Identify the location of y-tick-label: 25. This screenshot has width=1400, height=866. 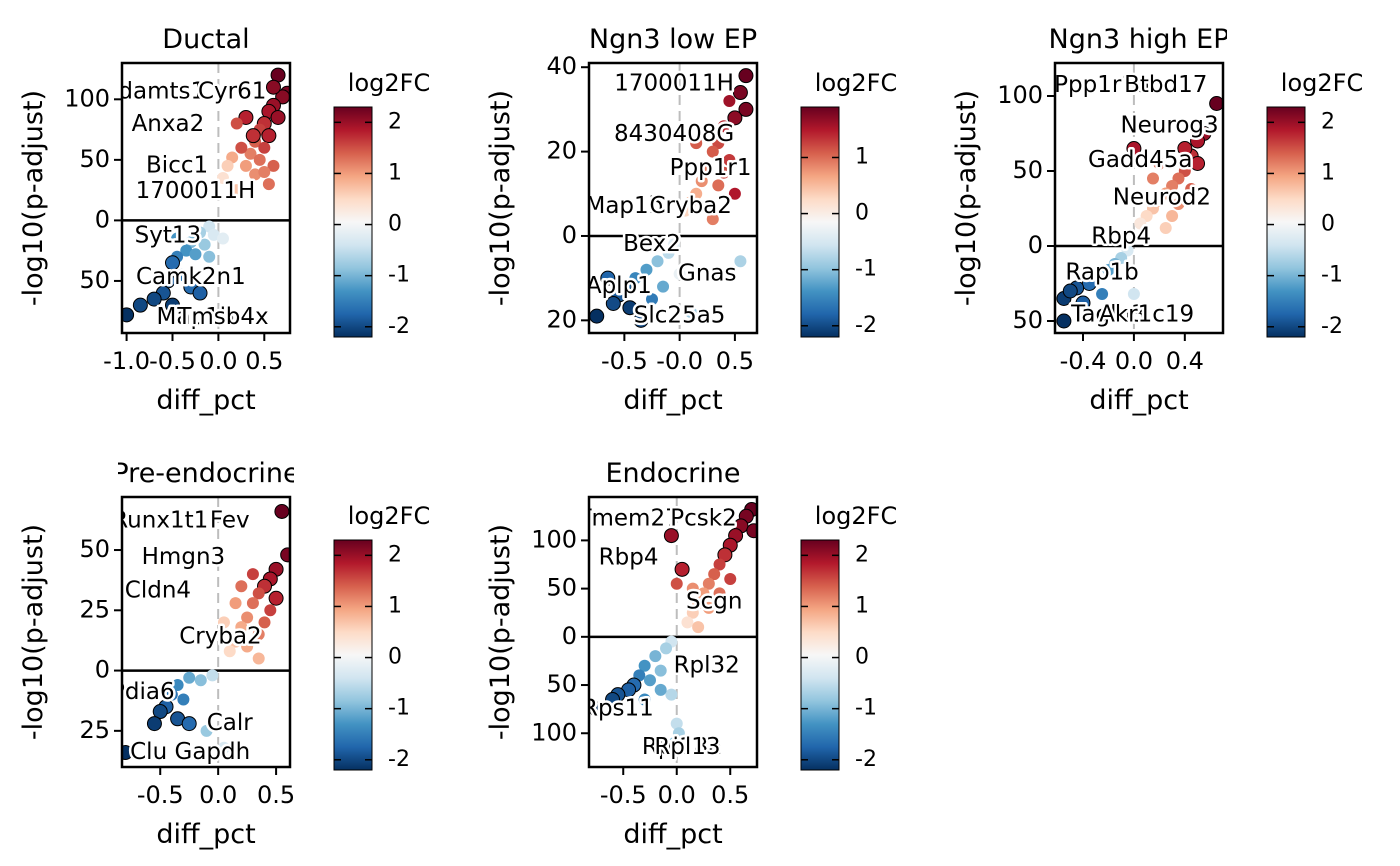
(94, 609).